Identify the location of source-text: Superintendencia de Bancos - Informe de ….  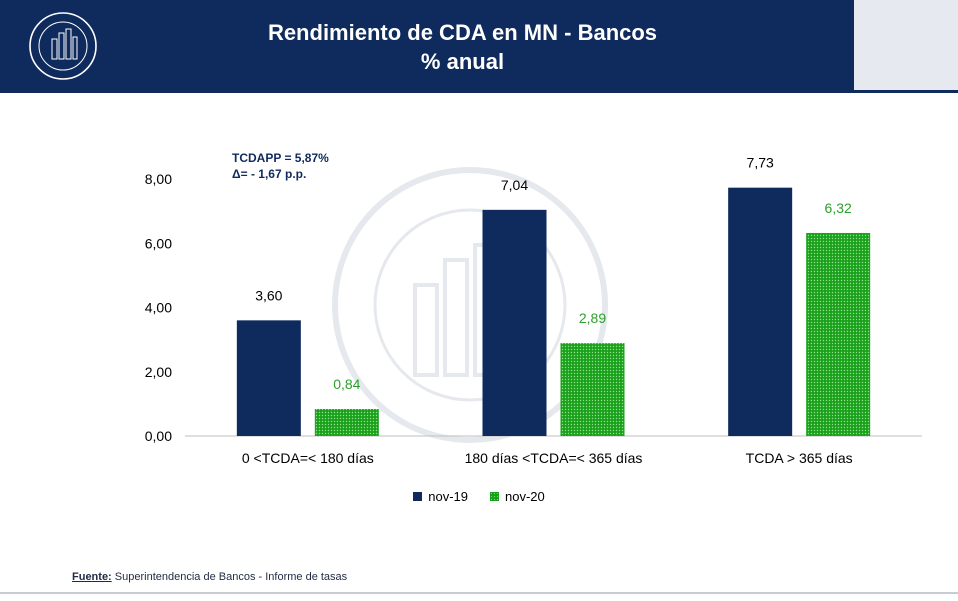
(229, 577).